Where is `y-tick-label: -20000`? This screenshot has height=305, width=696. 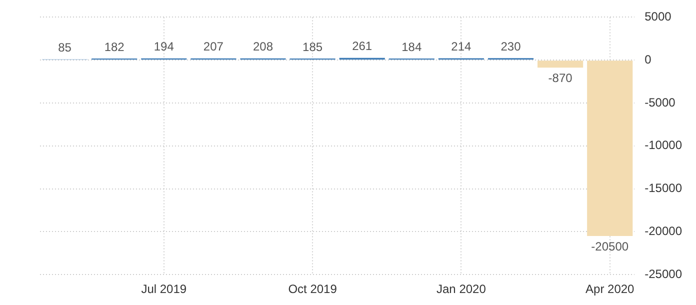 y-tick-label: -20000 is located at coordinates (663, 231).